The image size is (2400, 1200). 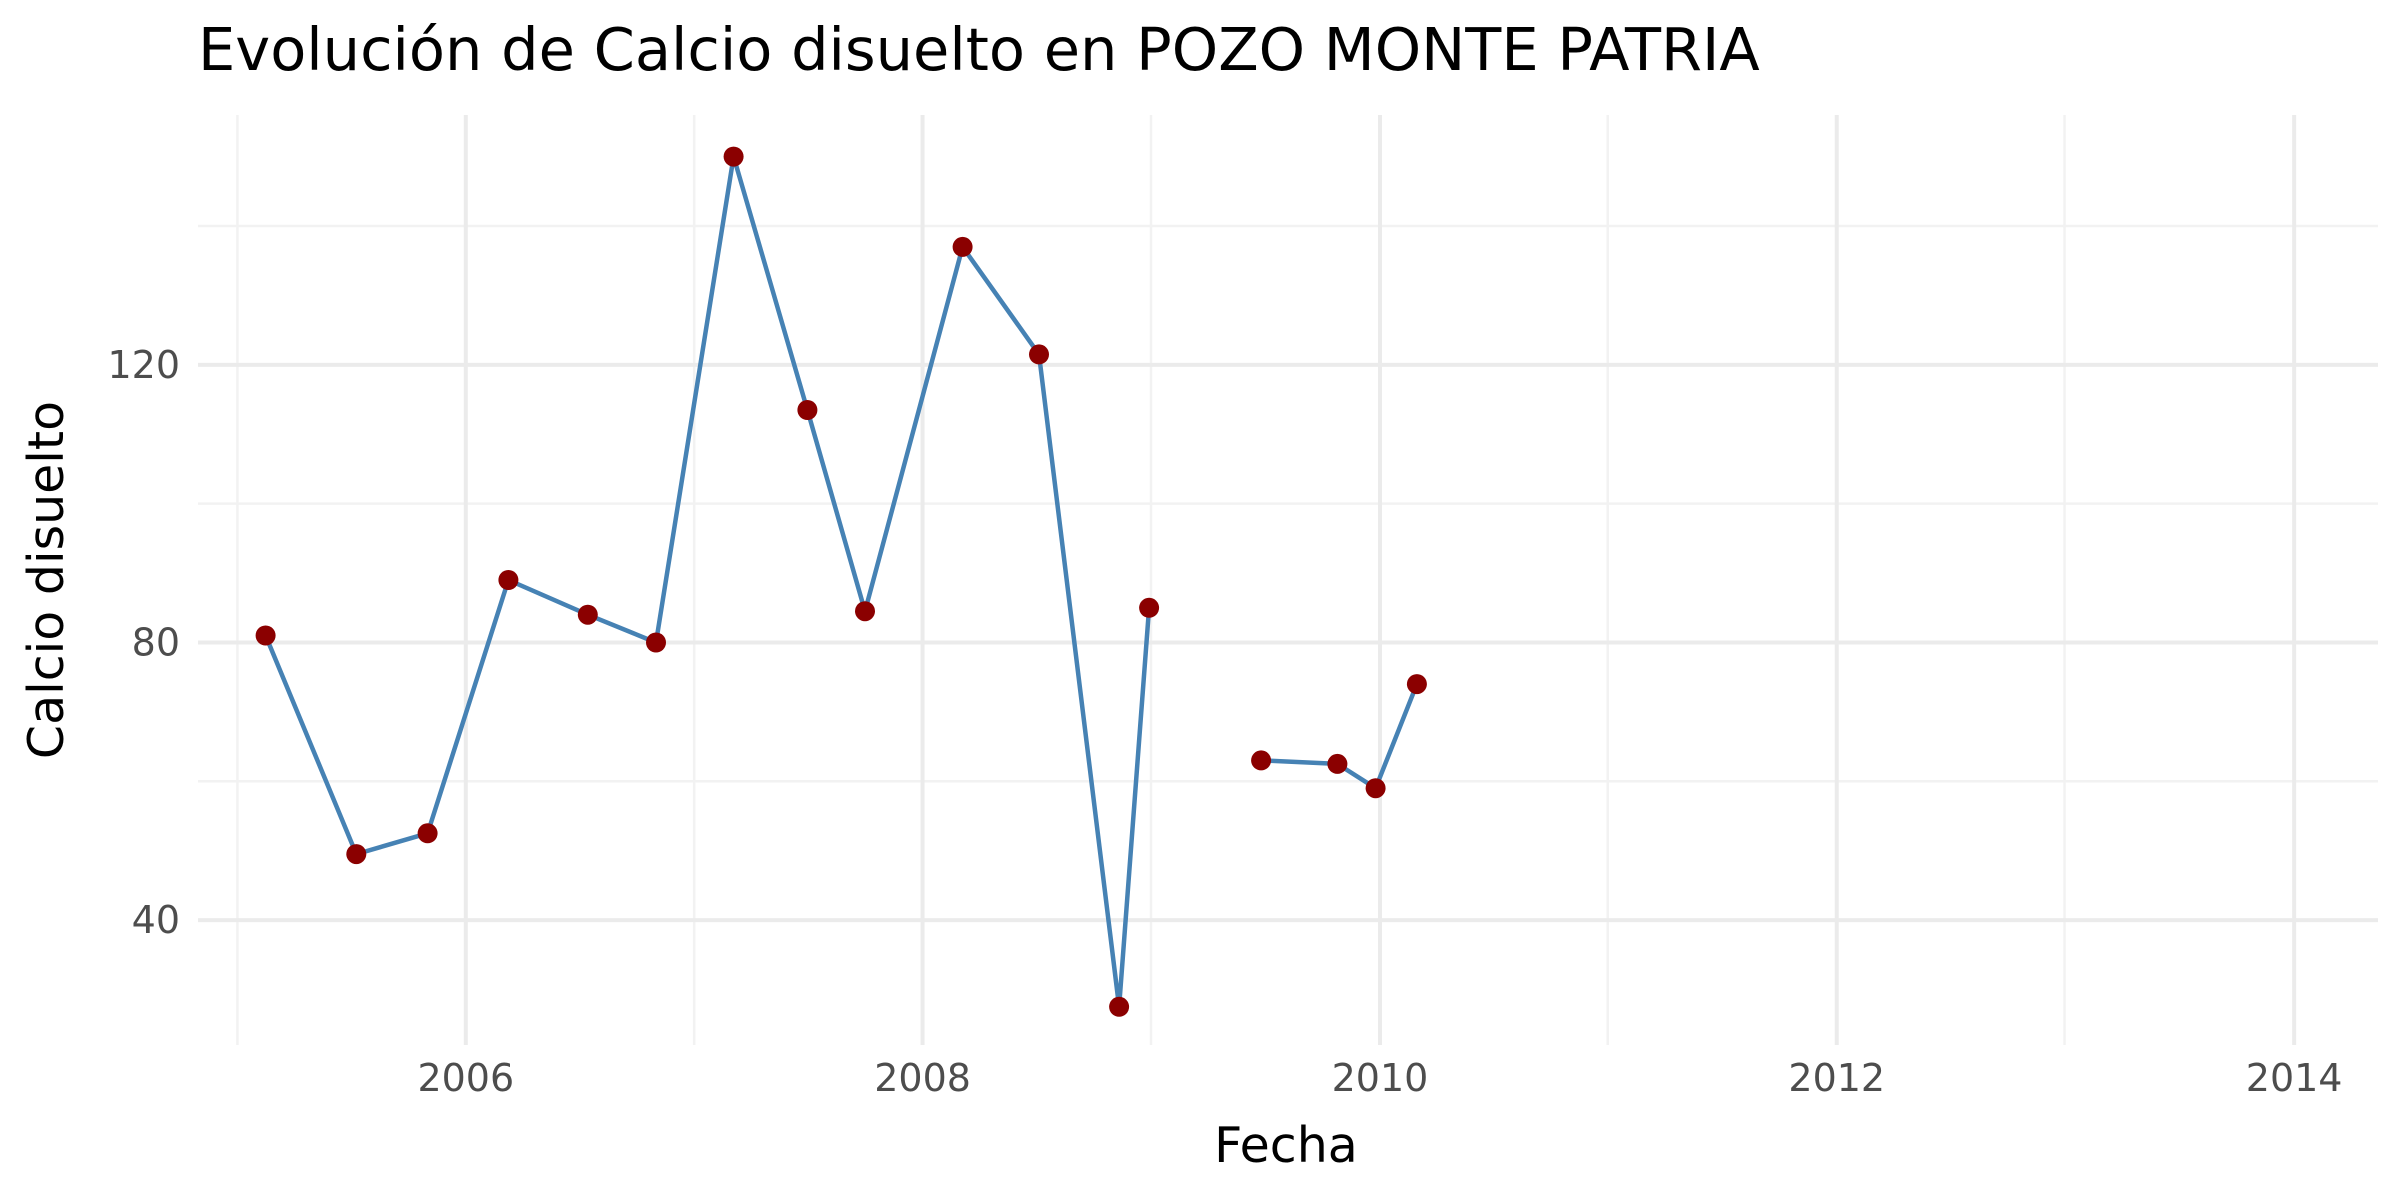 I want to click on x-tick-label: 2010, so click(x=1380, y=1078).